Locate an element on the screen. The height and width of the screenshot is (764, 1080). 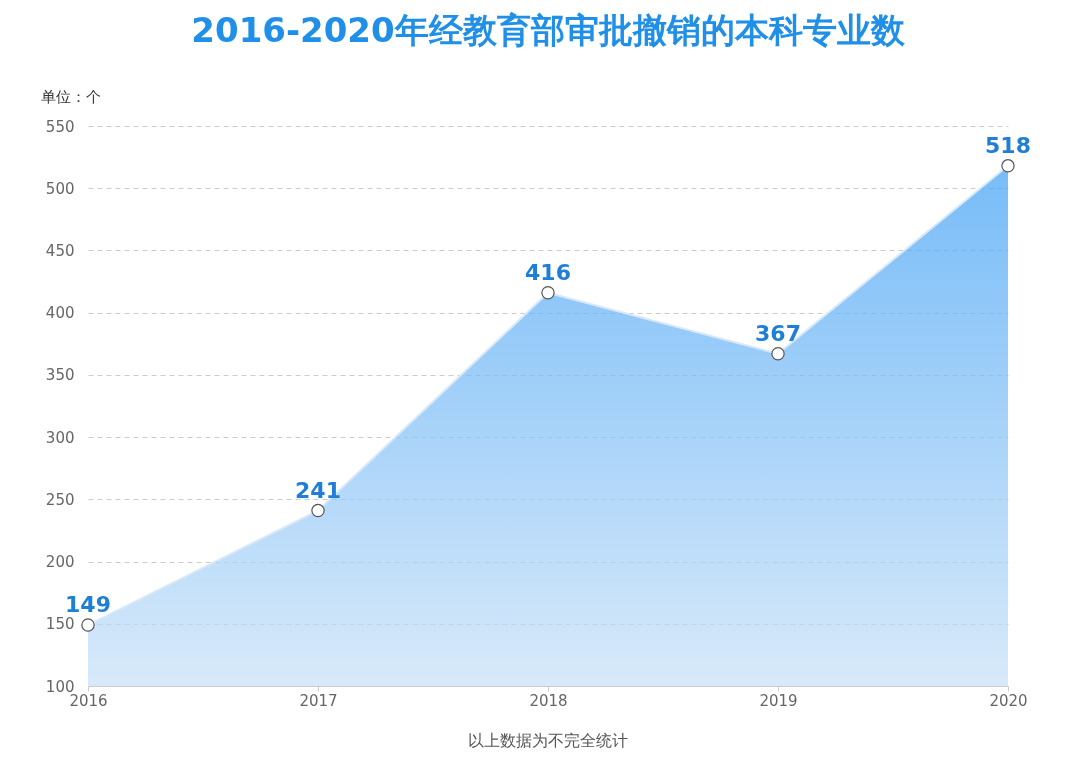
y-tick-label: 500 is located at coordinates (60, 188).